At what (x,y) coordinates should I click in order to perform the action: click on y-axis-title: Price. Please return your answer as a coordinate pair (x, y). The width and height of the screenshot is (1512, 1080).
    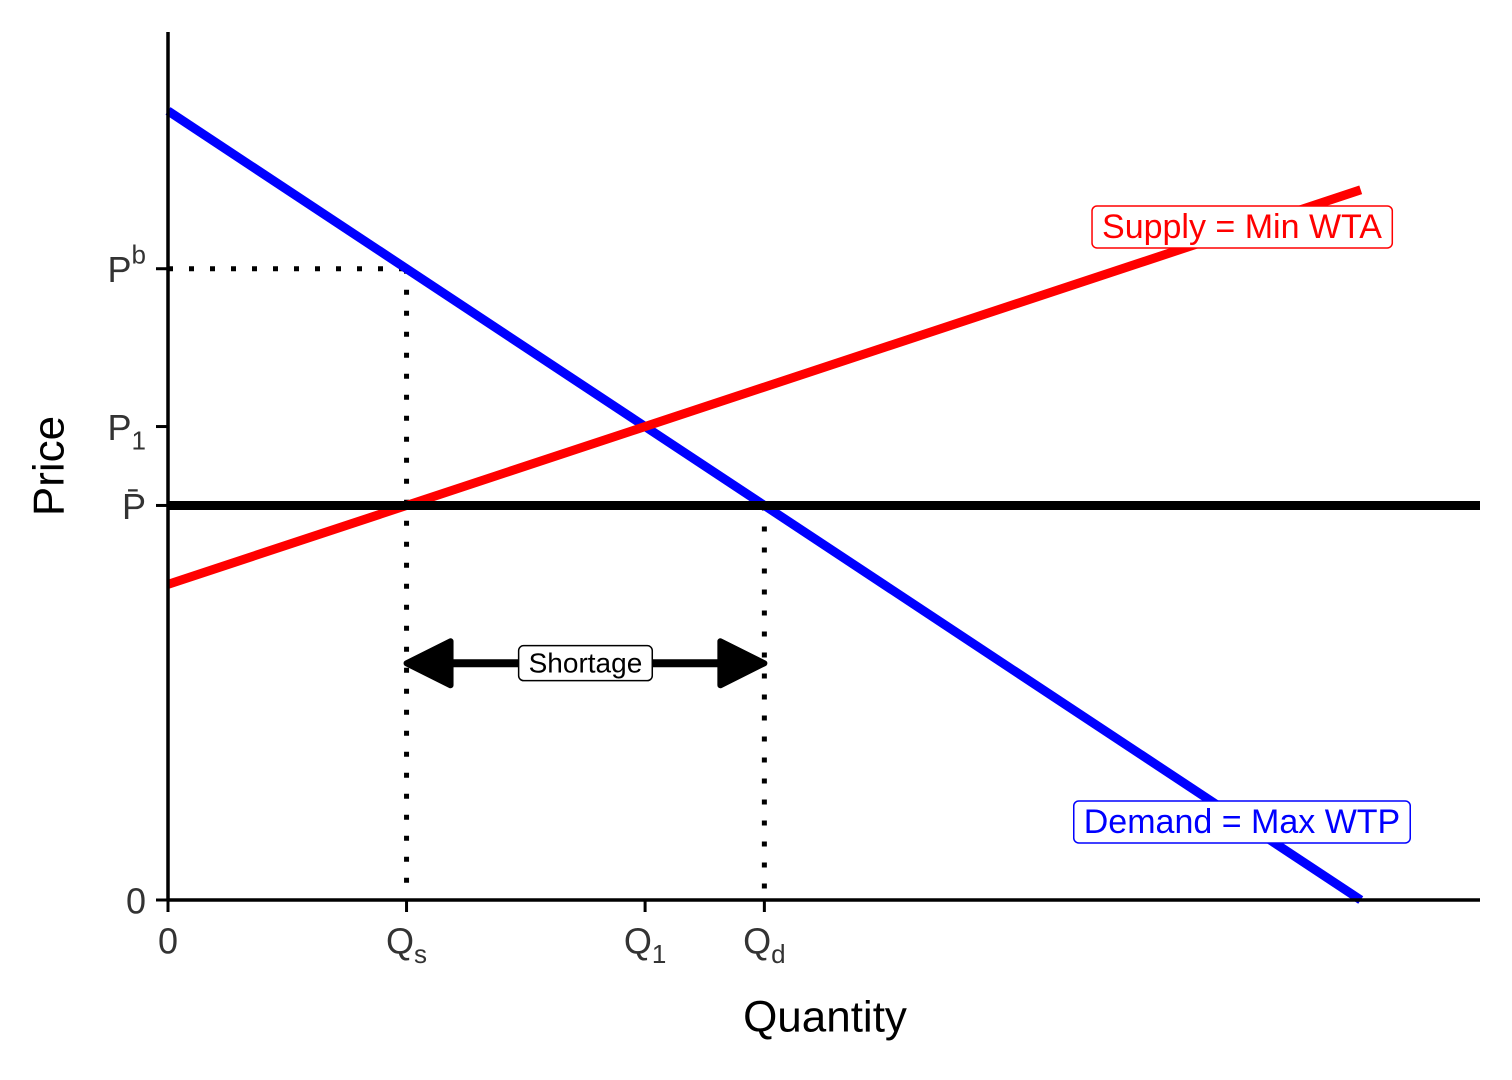
    Looking at the image, I should click on (49, 466).